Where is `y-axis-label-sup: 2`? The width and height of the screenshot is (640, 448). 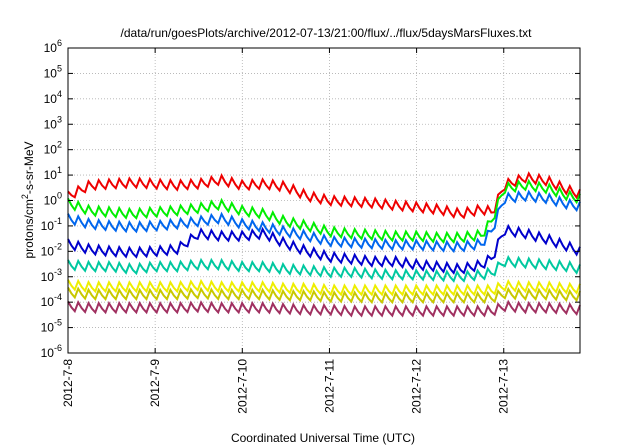 y-axis-label-sup: 2 is located at coordinates (25, 196).